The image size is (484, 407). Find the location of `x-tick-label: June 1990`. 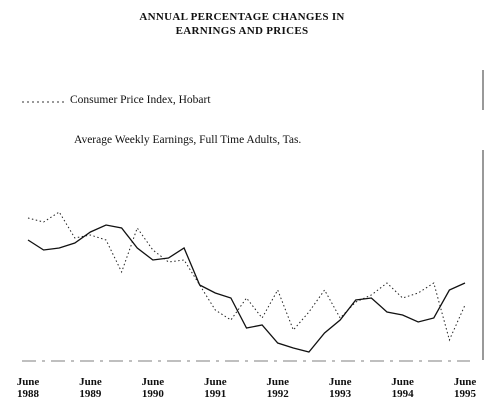

x-tick-label: June 1990 is located at coordinates (153, 388).